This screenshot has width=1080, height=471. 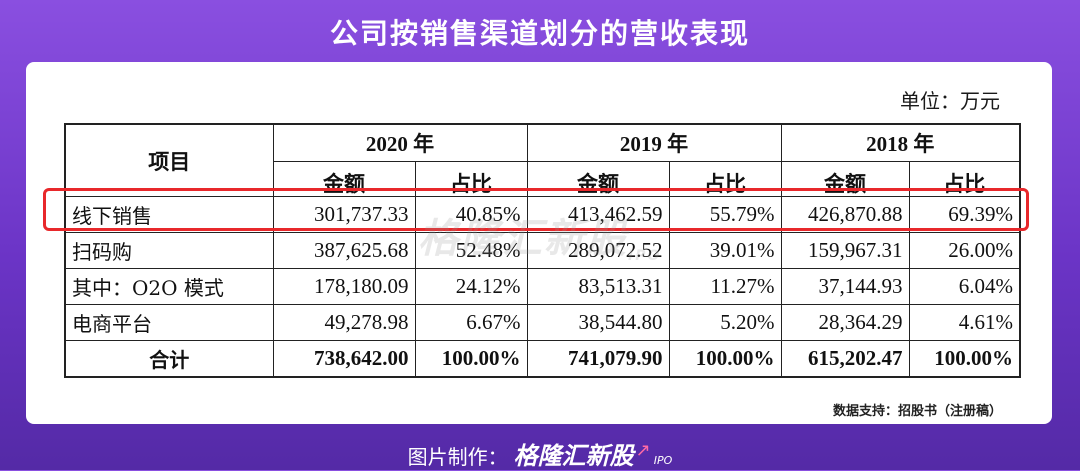 What do you see at coordinates (598, 214) in the screenshot?
I see `table-cell: 413,462.59` at bounding box center [598, 214].